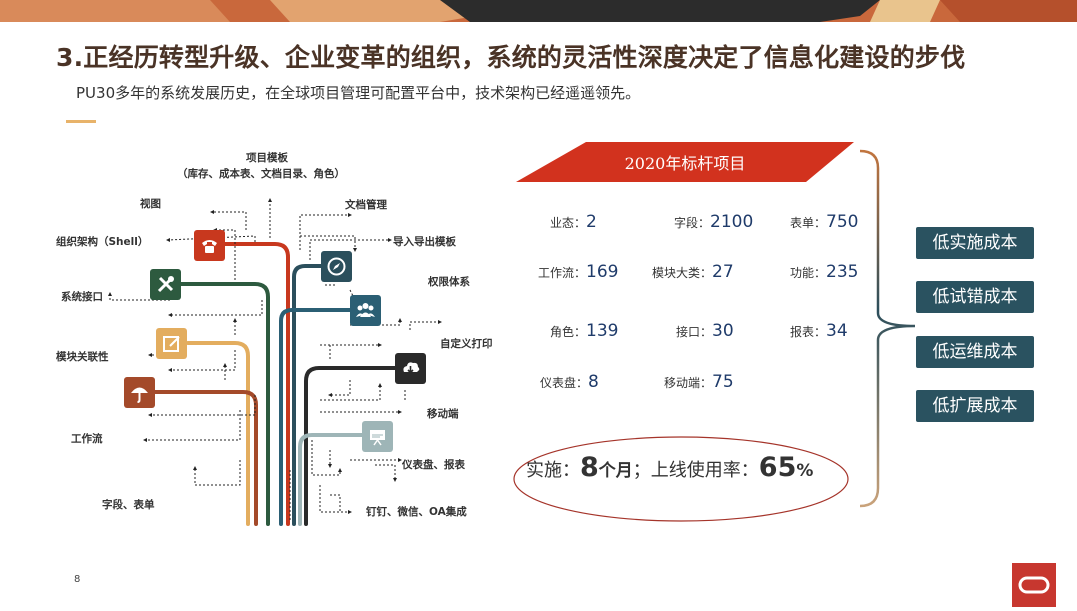 This screenshot has width=1077, height=611. Describe the element at coordinates (449, 282) in the screenshot. I see `label-permission: 权限体系` at that location.